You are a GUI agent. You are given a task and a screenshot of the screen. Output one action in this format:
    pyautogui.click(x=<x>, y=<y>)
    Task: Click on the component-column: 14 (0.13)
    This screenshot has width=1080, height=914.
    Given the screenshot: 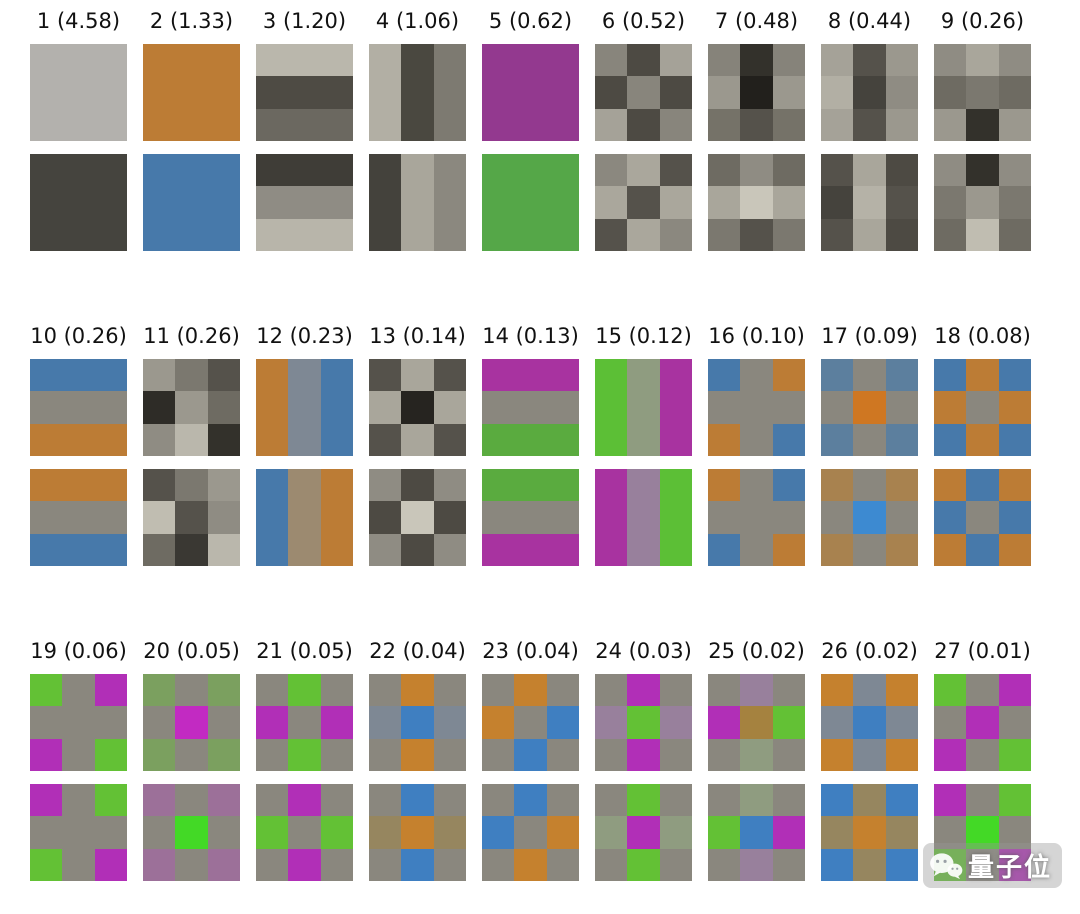 What is the action you would take?
    pyautogui.click(x=530, y=443)
    